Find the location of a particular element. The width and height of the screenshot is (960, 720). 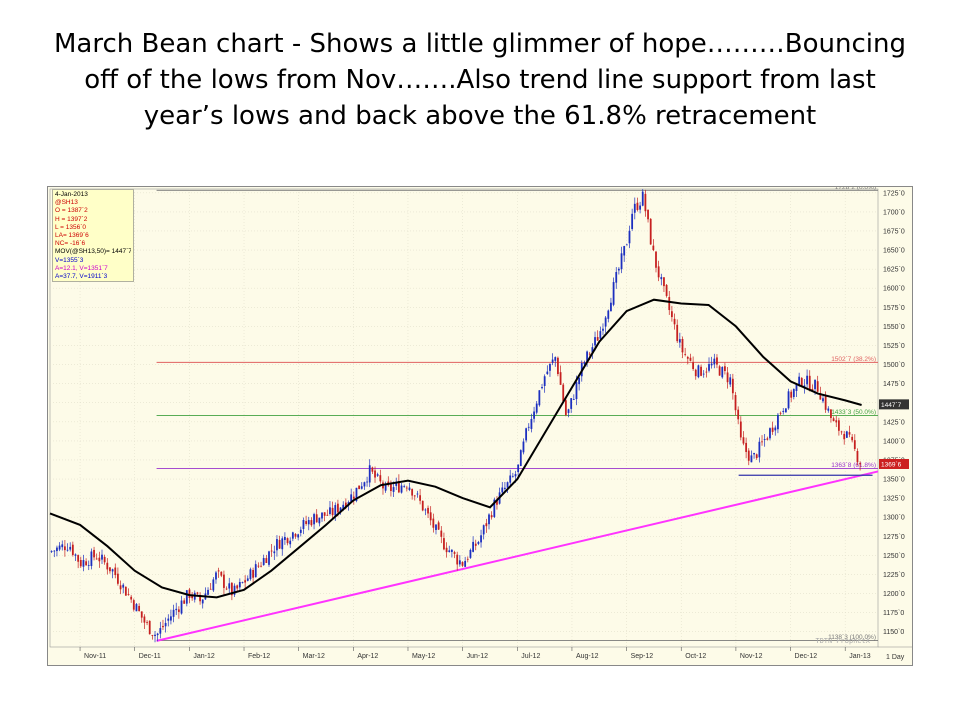

y-tick-label: 1575`0 is located at coordinates (894, 308).